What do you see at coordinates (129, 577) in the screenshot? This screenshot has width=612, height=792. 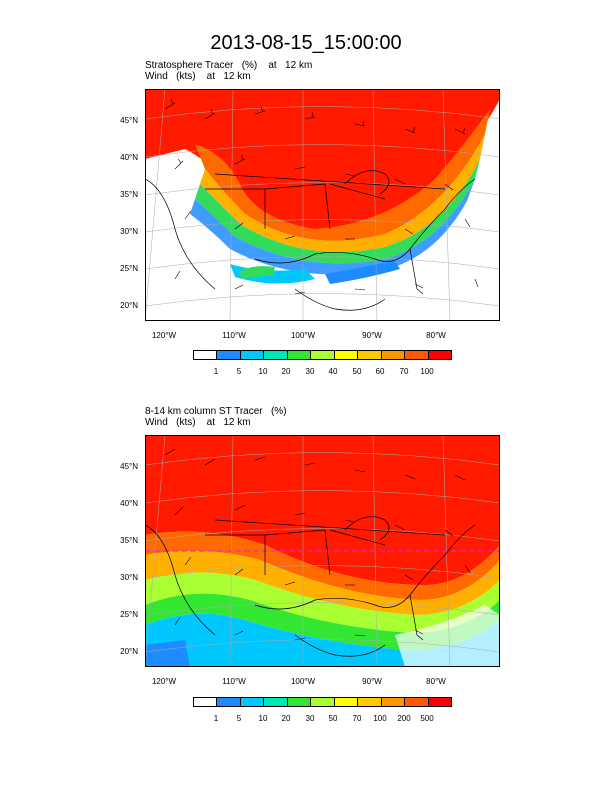 I see `panel2-lat-30: 30°N` at bounding box center [129, 577].